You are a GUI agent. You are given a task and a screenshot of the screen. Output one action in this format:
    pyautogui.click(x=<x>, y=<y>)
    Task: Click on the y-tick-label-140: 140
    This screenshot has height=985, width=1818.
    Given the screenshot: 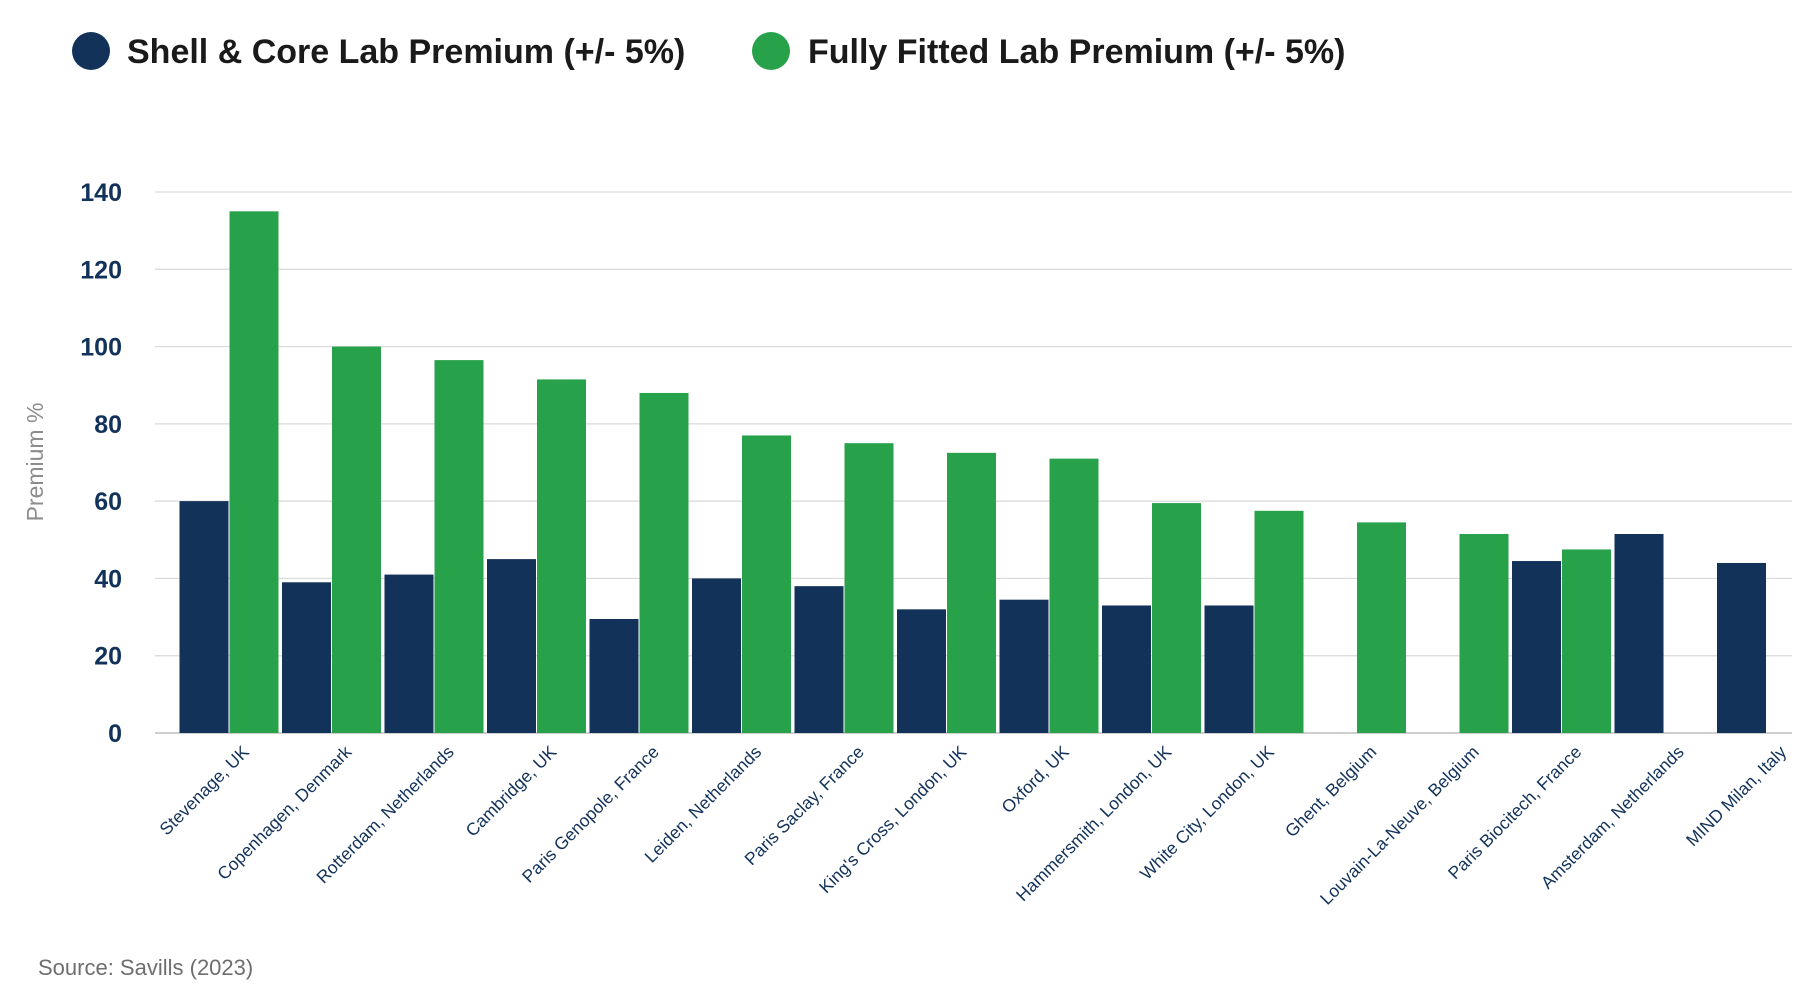 What is the action you would take?
    pyautogui.click(x=101, y=193)
    